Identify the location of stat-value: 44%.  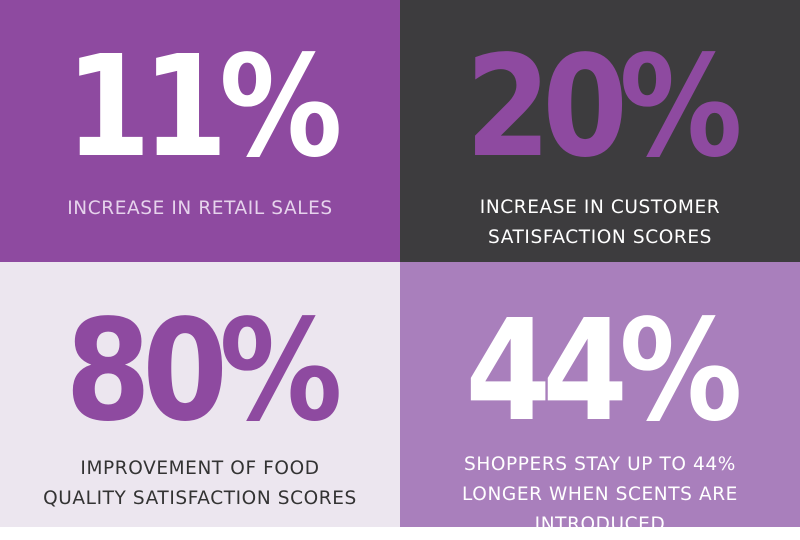
(604, 371).